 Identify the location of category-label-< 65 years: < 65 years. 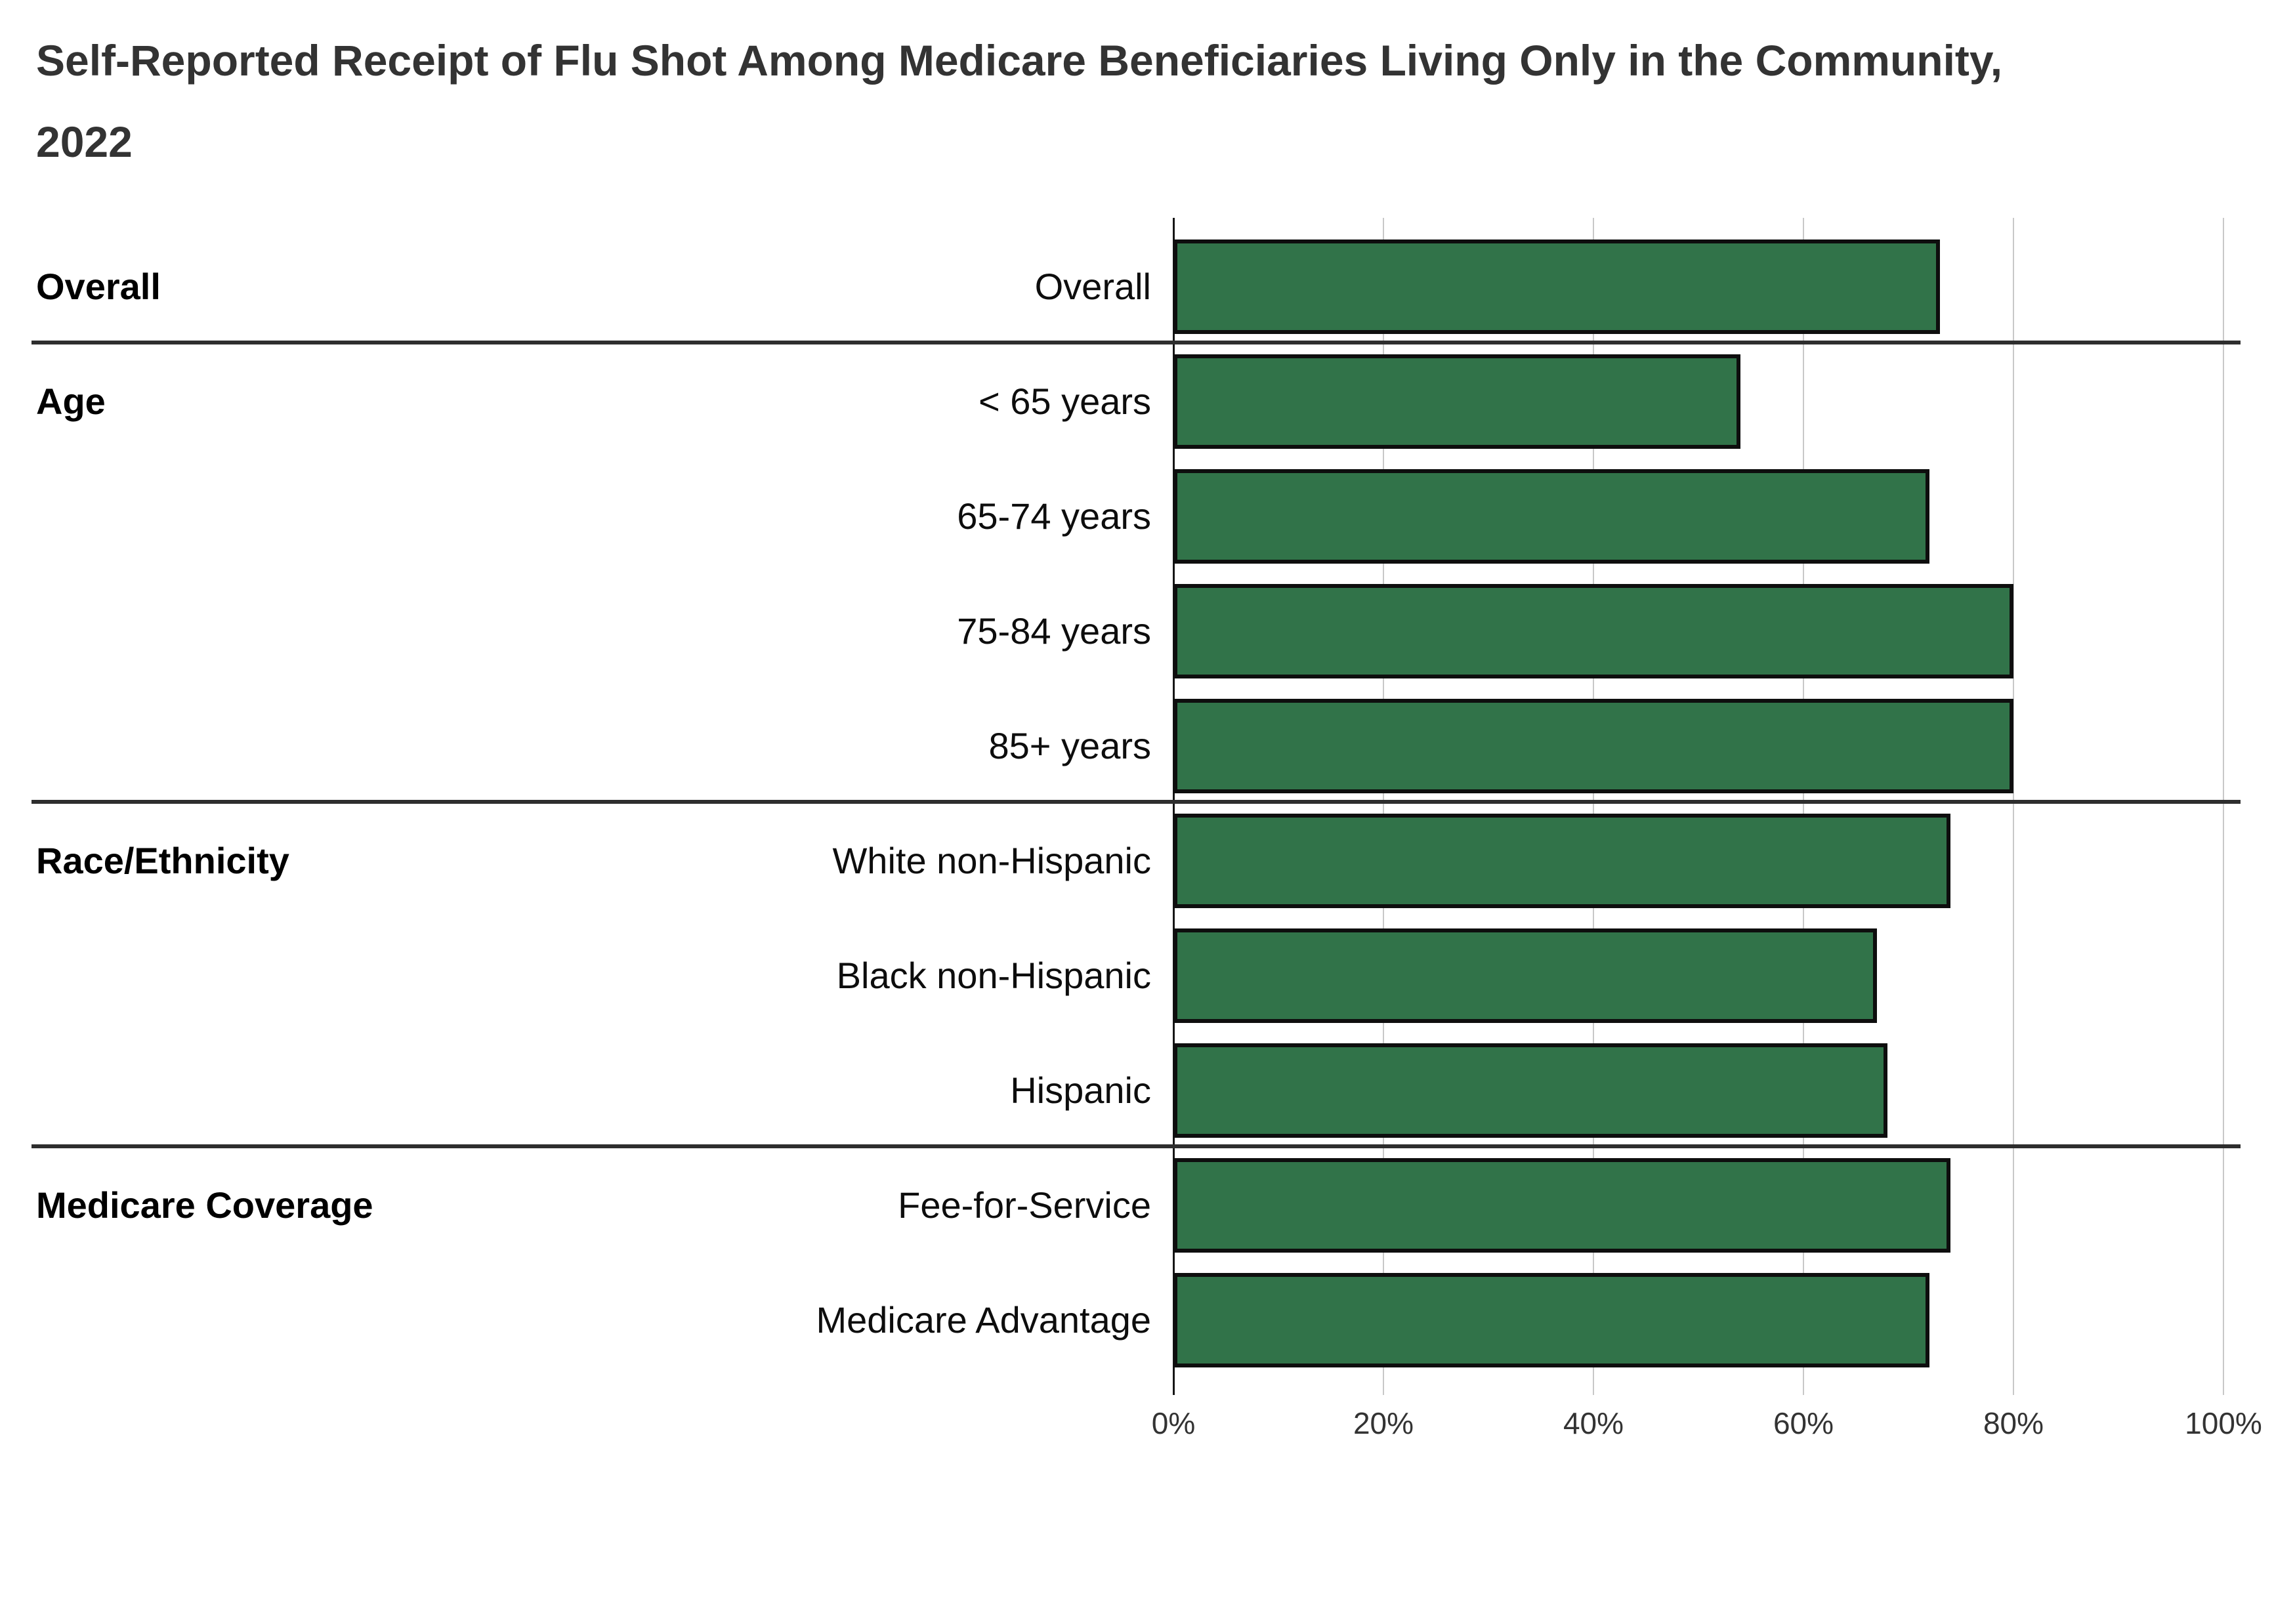
(1064, 402).